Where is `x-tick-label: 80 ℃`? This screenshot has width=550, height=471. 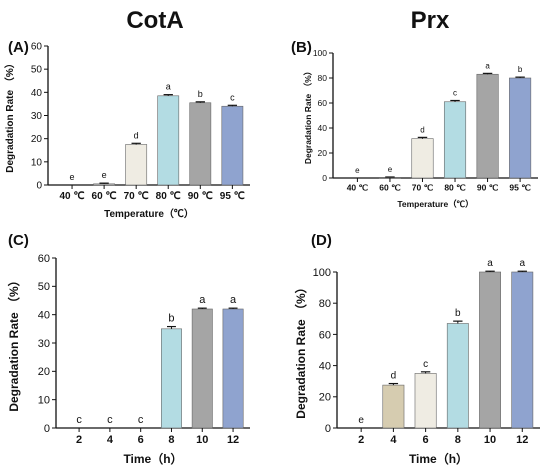 x-tick-label: 80 ℃ is located at coordinates (455, 188).